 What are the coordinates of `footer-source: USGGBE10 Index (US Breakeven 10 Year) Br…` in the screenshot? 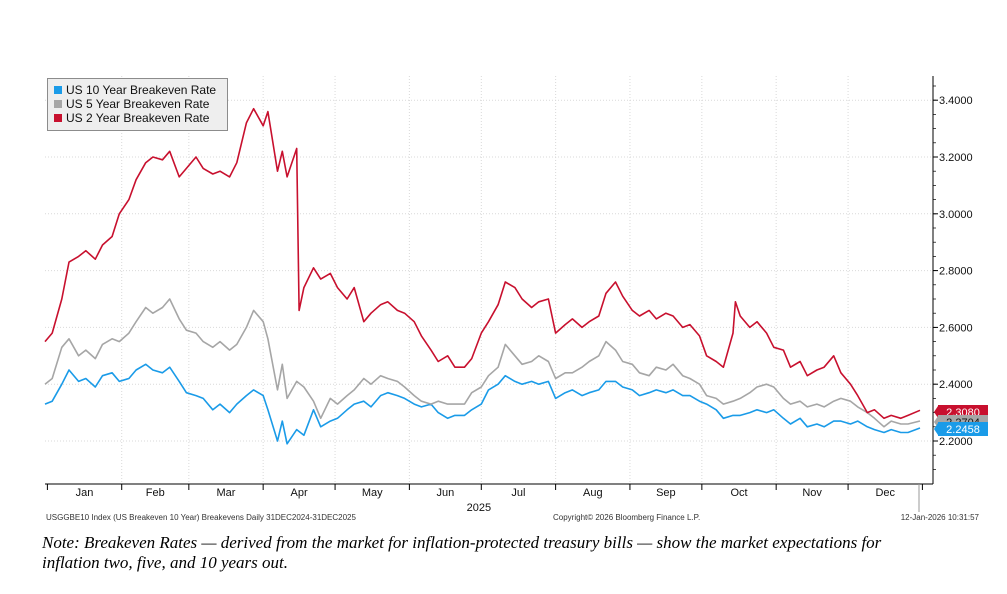 It's located at (201, 517).